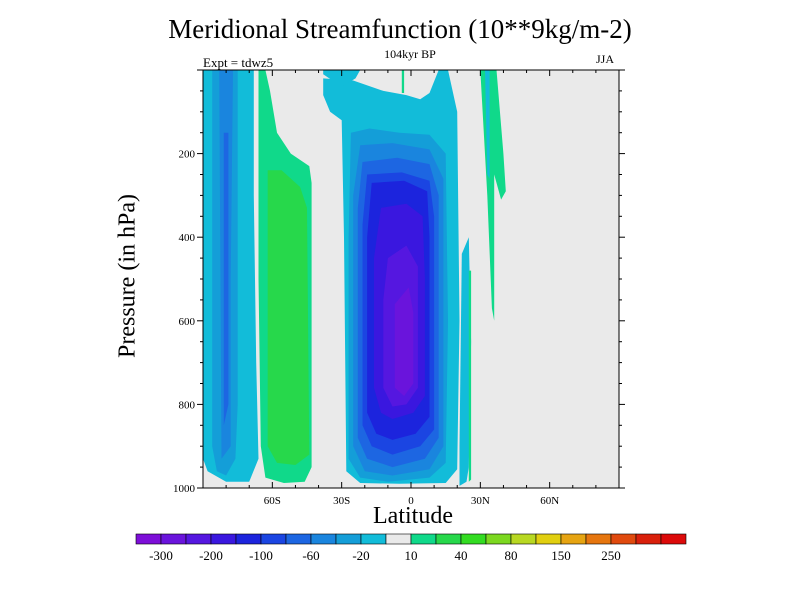  Describe the element at coordinates (342, 78) in the screenshot. I see `contour-eq-fringe` at that location.